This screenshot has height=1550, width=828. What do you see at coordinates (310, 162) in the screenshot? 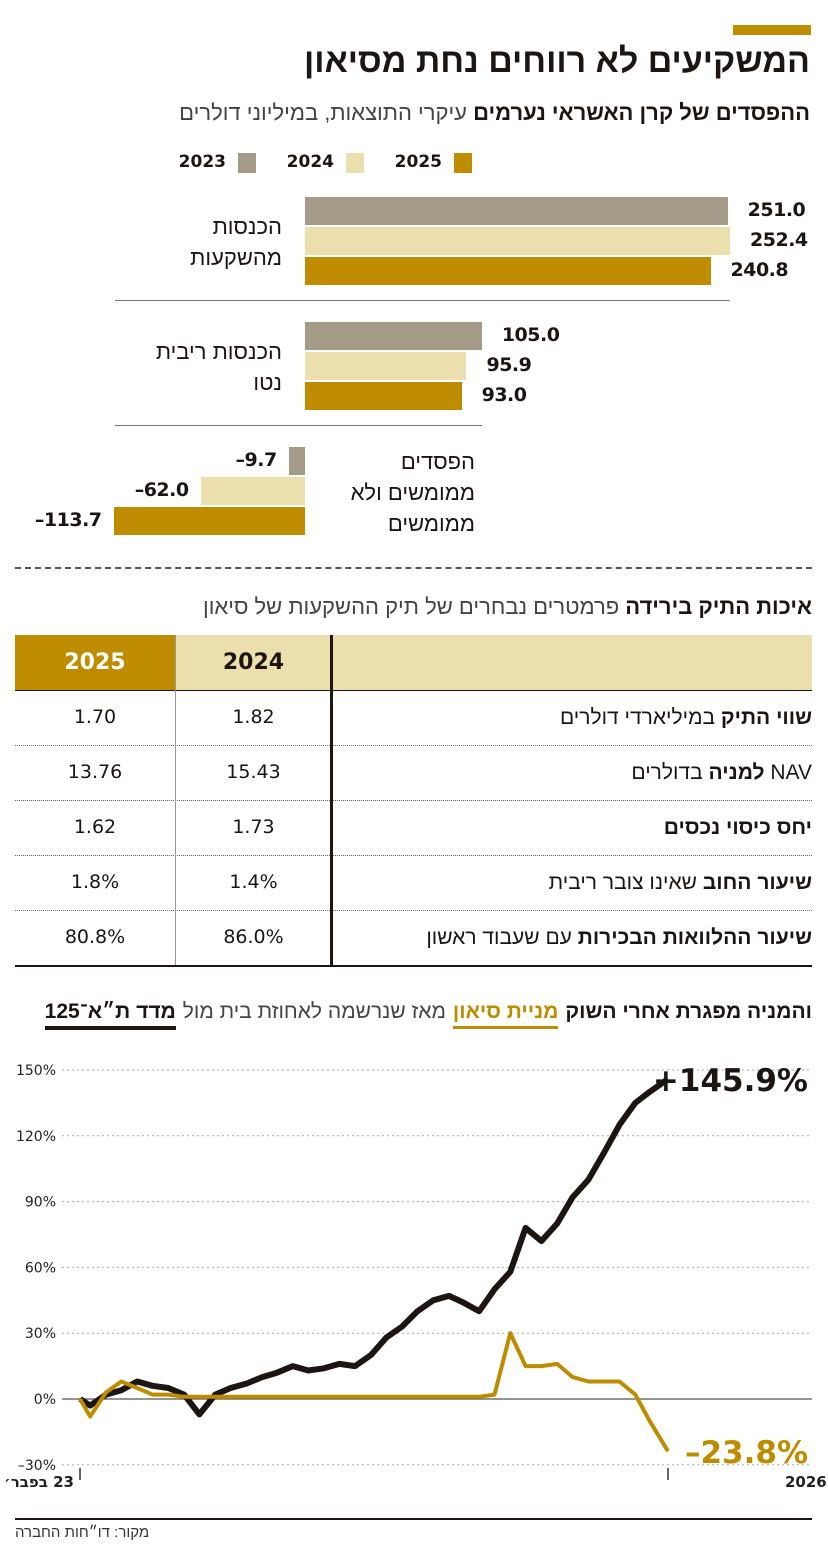
I see `legend-label: 2024` at bounding box center [310, 162].